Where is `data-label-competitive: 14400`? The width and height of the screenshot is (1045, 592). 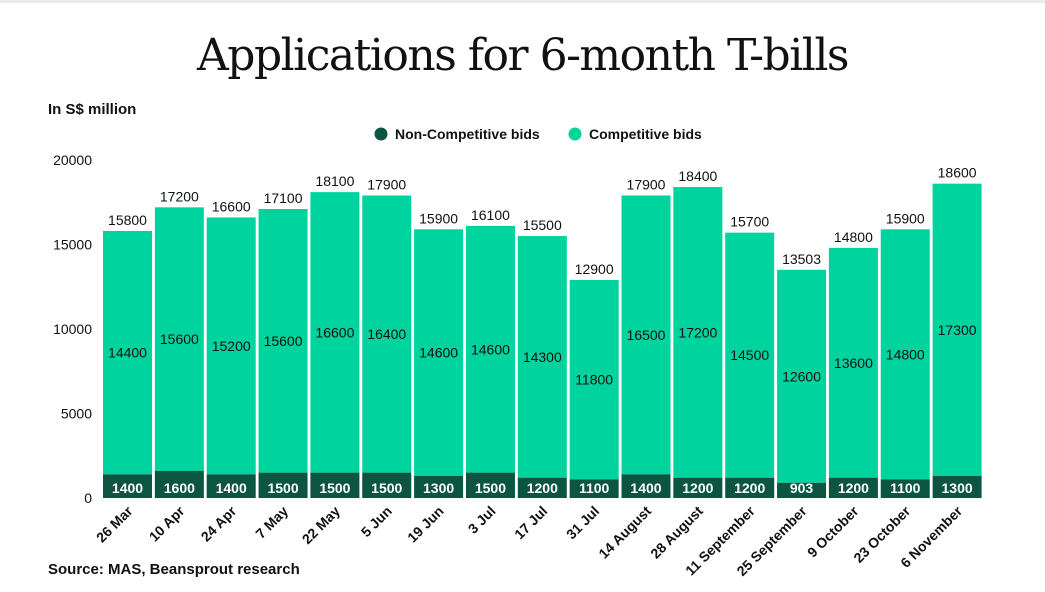
data-label-competitive: 14400 is located at coordinates (127, 353).